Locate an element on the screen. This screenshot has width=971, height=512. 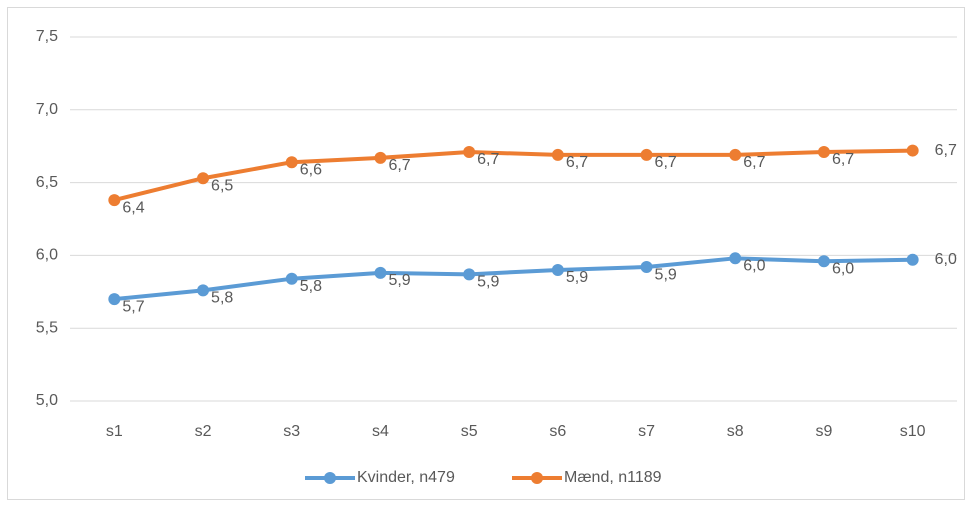
x-tick-label: s9 is located at coordinates (823, 431).